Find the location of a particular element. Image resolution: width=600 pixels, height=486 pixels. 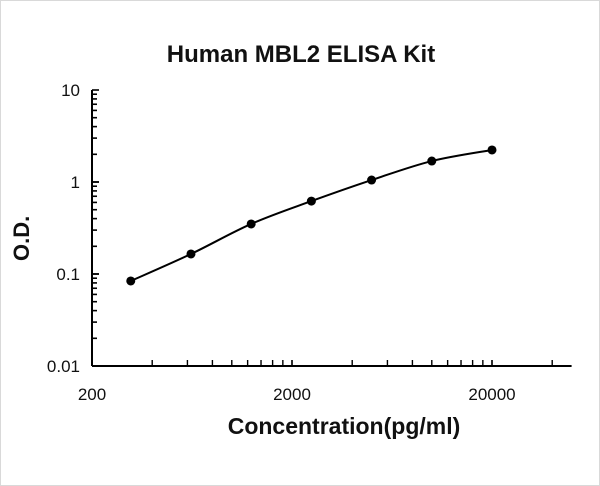

x-tick-label: 2000 is located at coordinates (292, 394).